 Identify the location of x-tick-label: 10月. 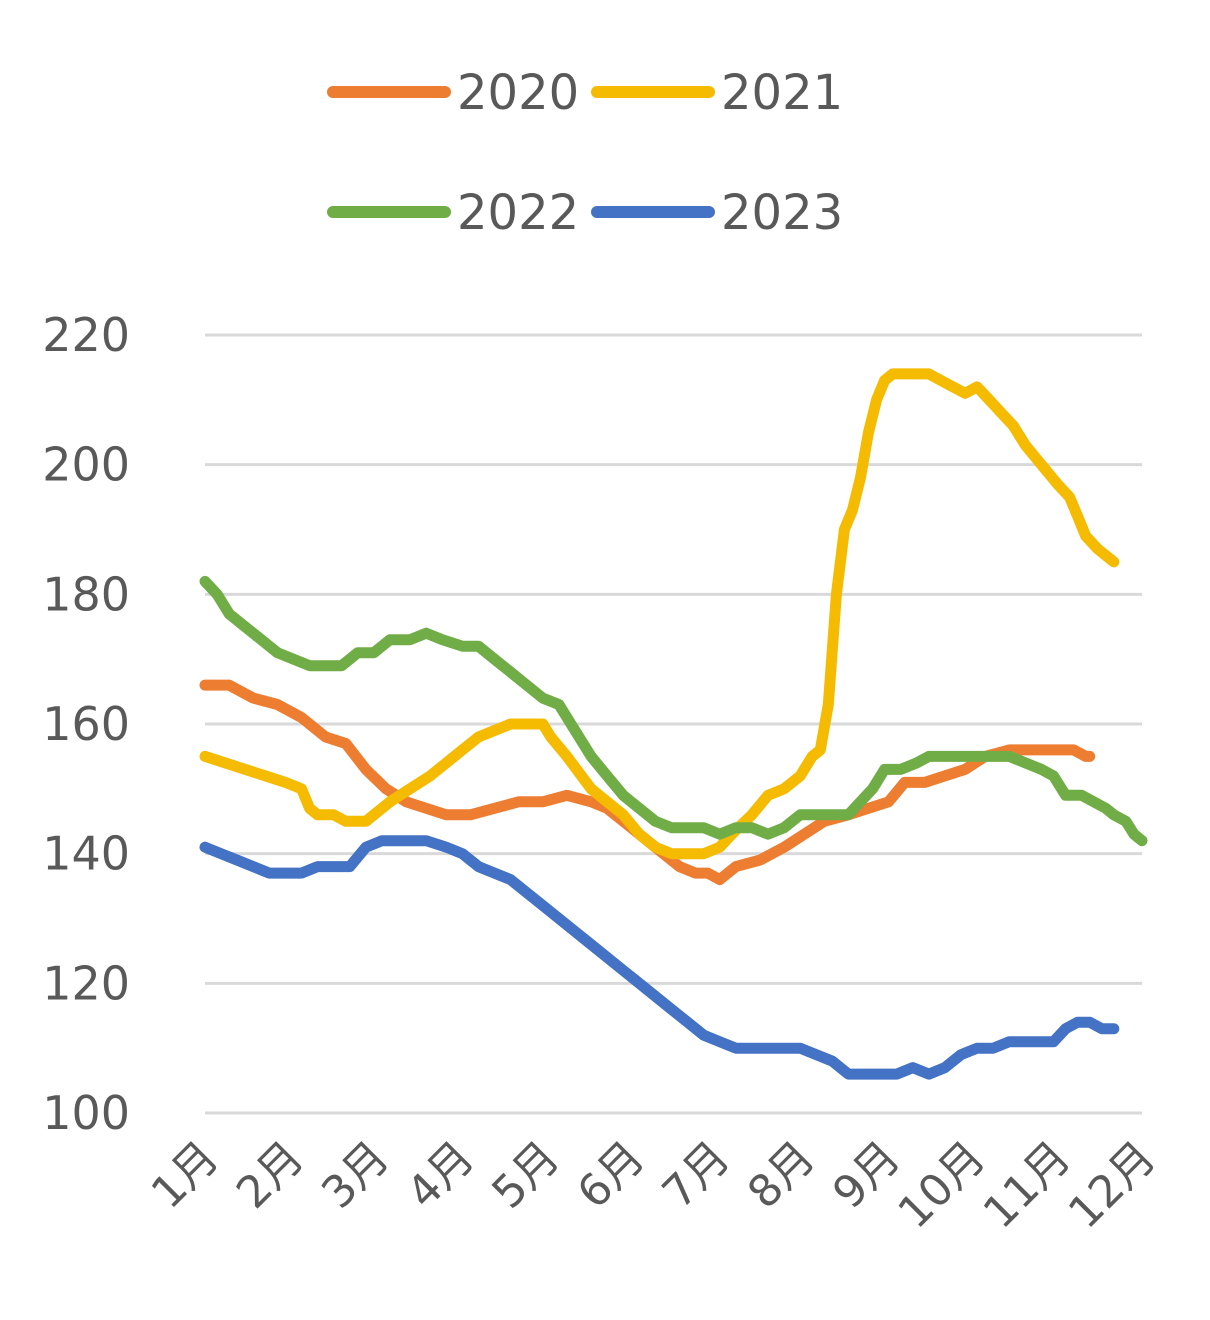
(942, 1185).